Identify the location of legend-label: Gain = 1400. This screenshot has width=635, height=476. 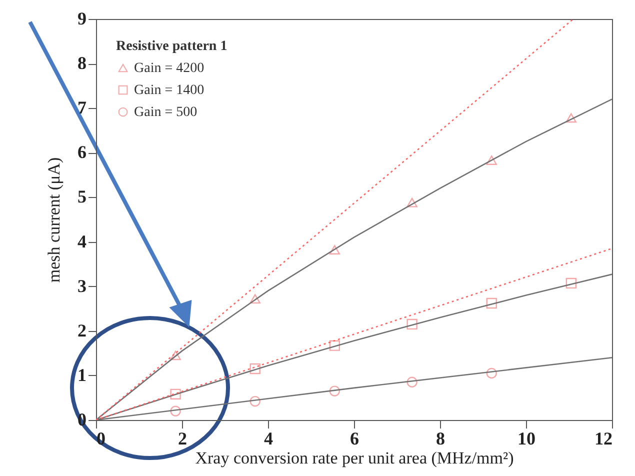
(169, 90).